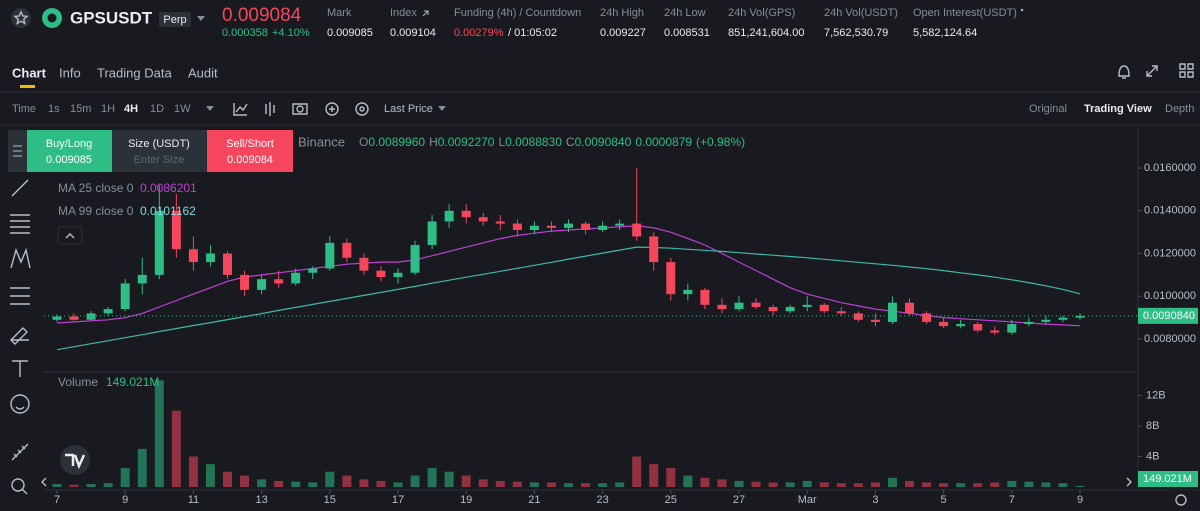 Image resolution: width=1200 pixels, height=511 pixels. Describe the element at coordinates (622, 13) in the screenshot. I see `stat-label: 24h High` at that location.